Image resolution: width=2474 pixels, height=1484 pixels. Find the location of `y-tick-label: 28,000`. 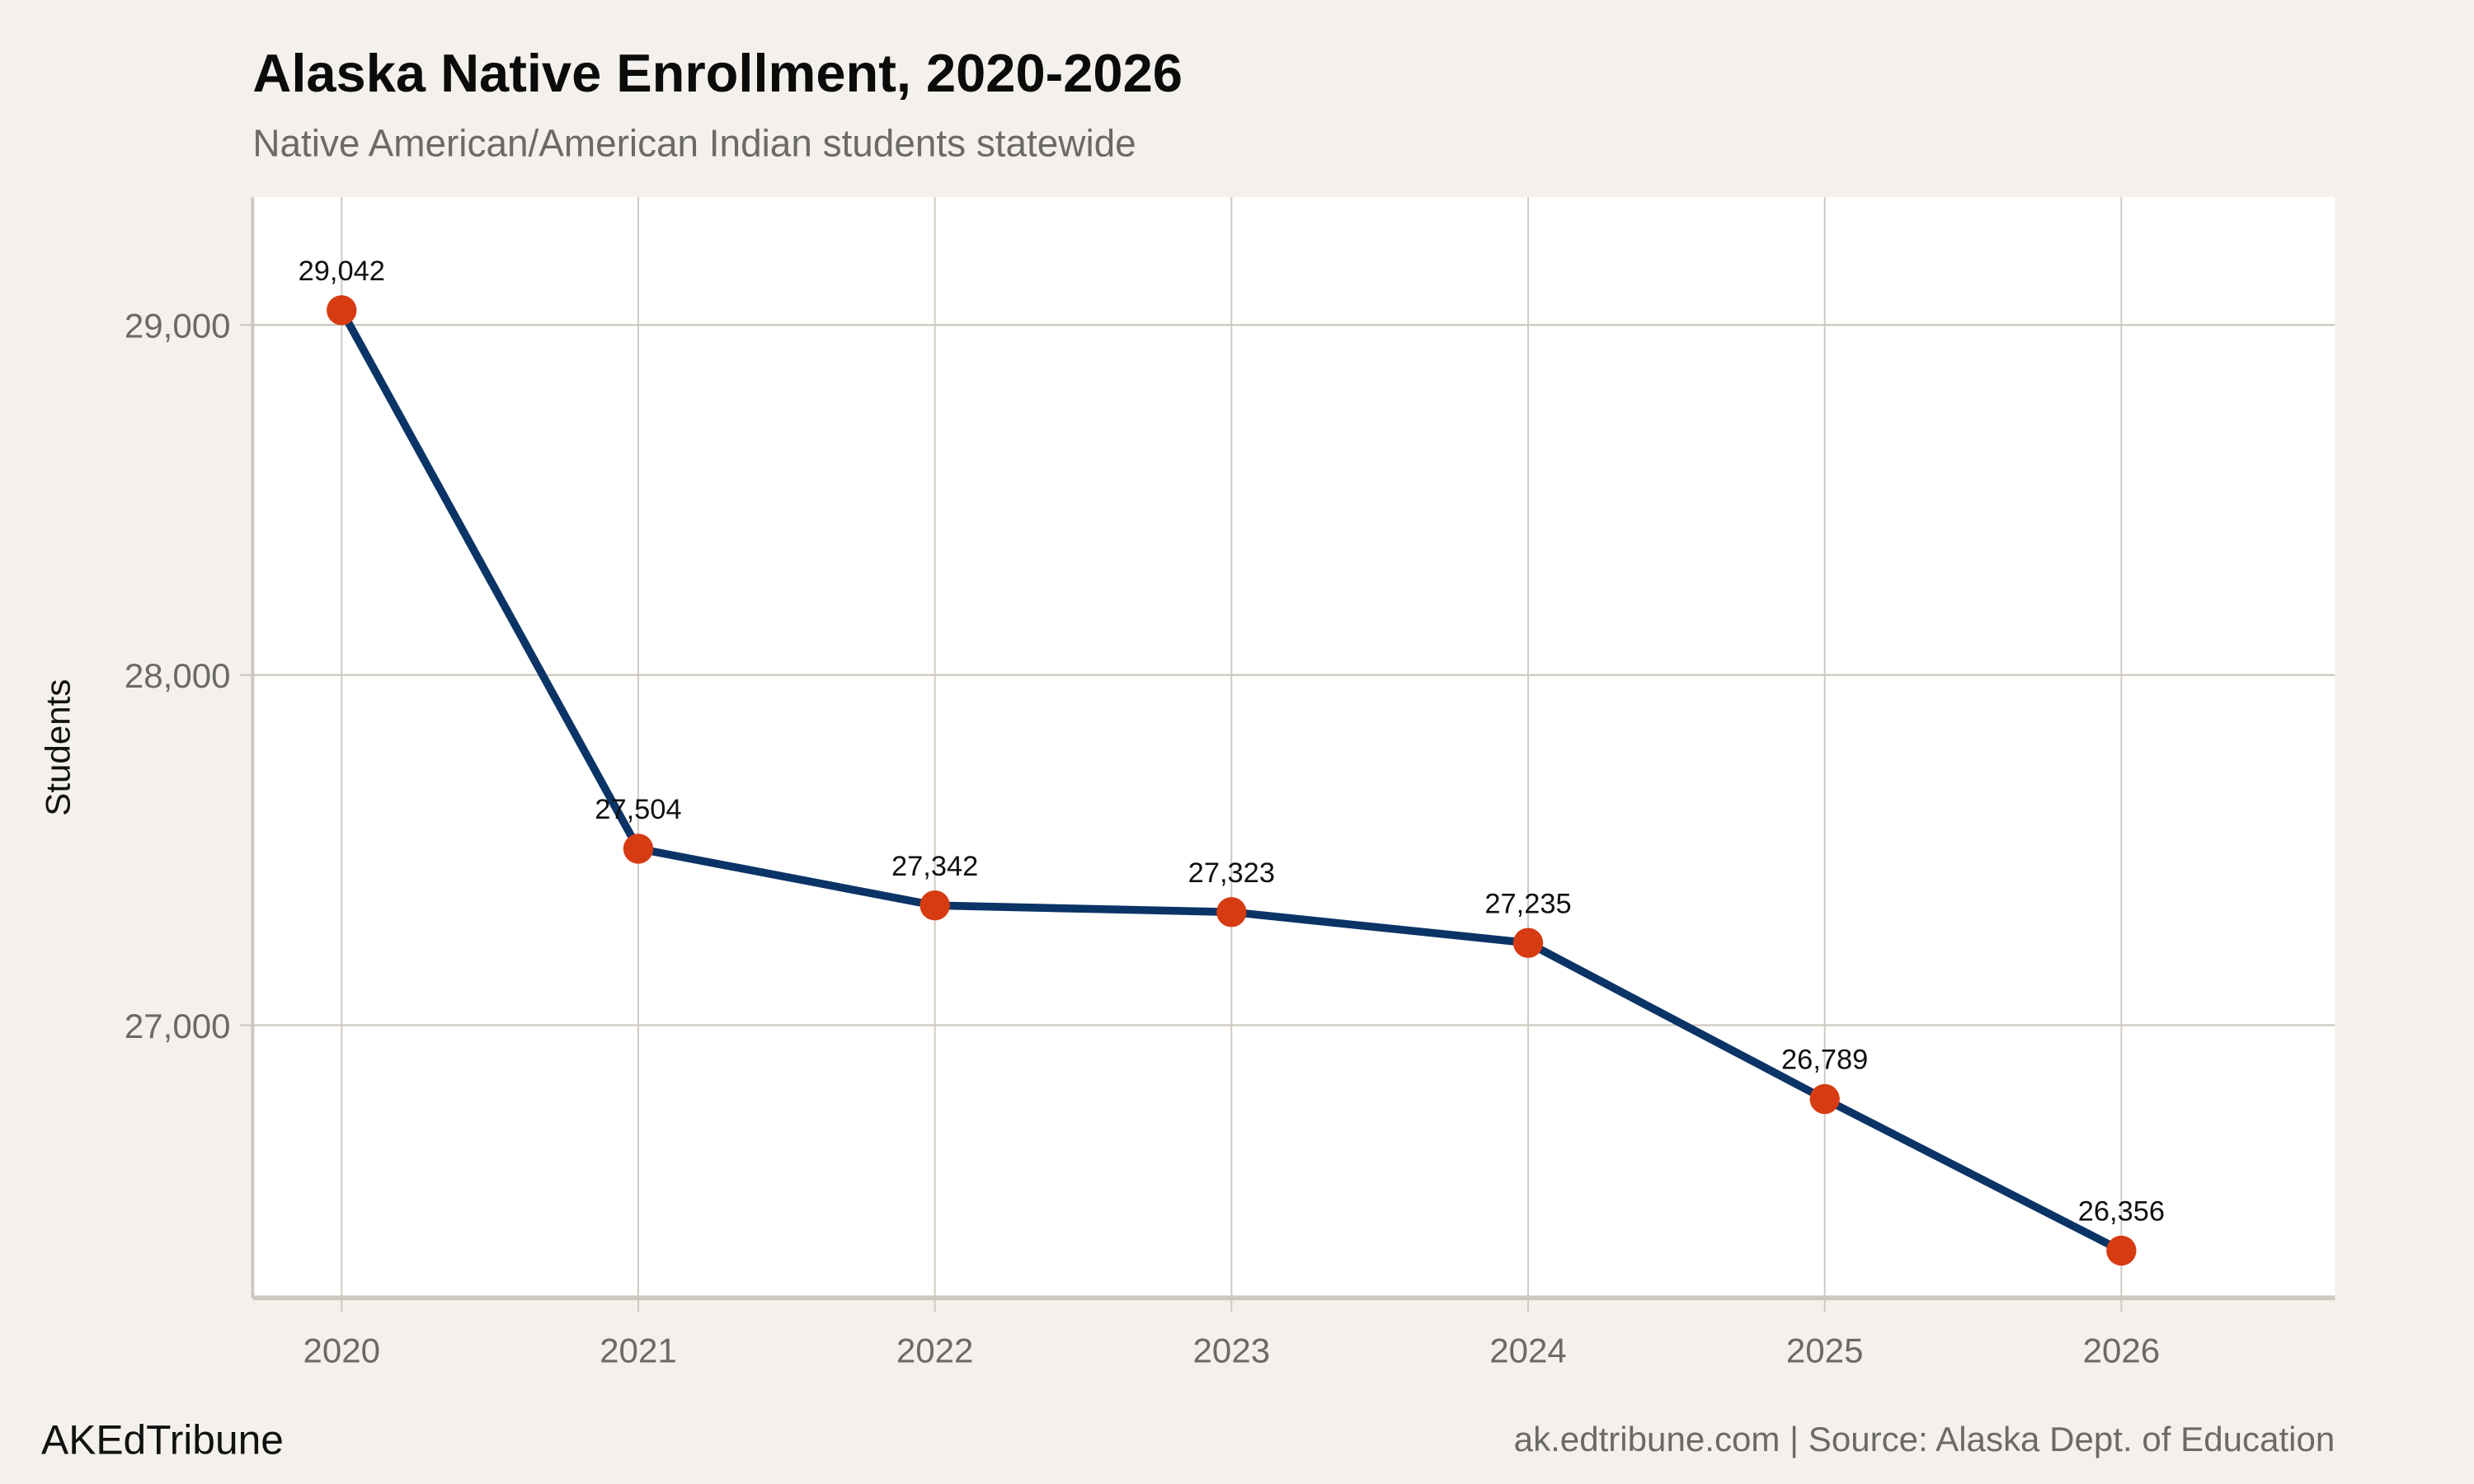

y-tick-label: 28,000 is located at coordinates (178, 675).